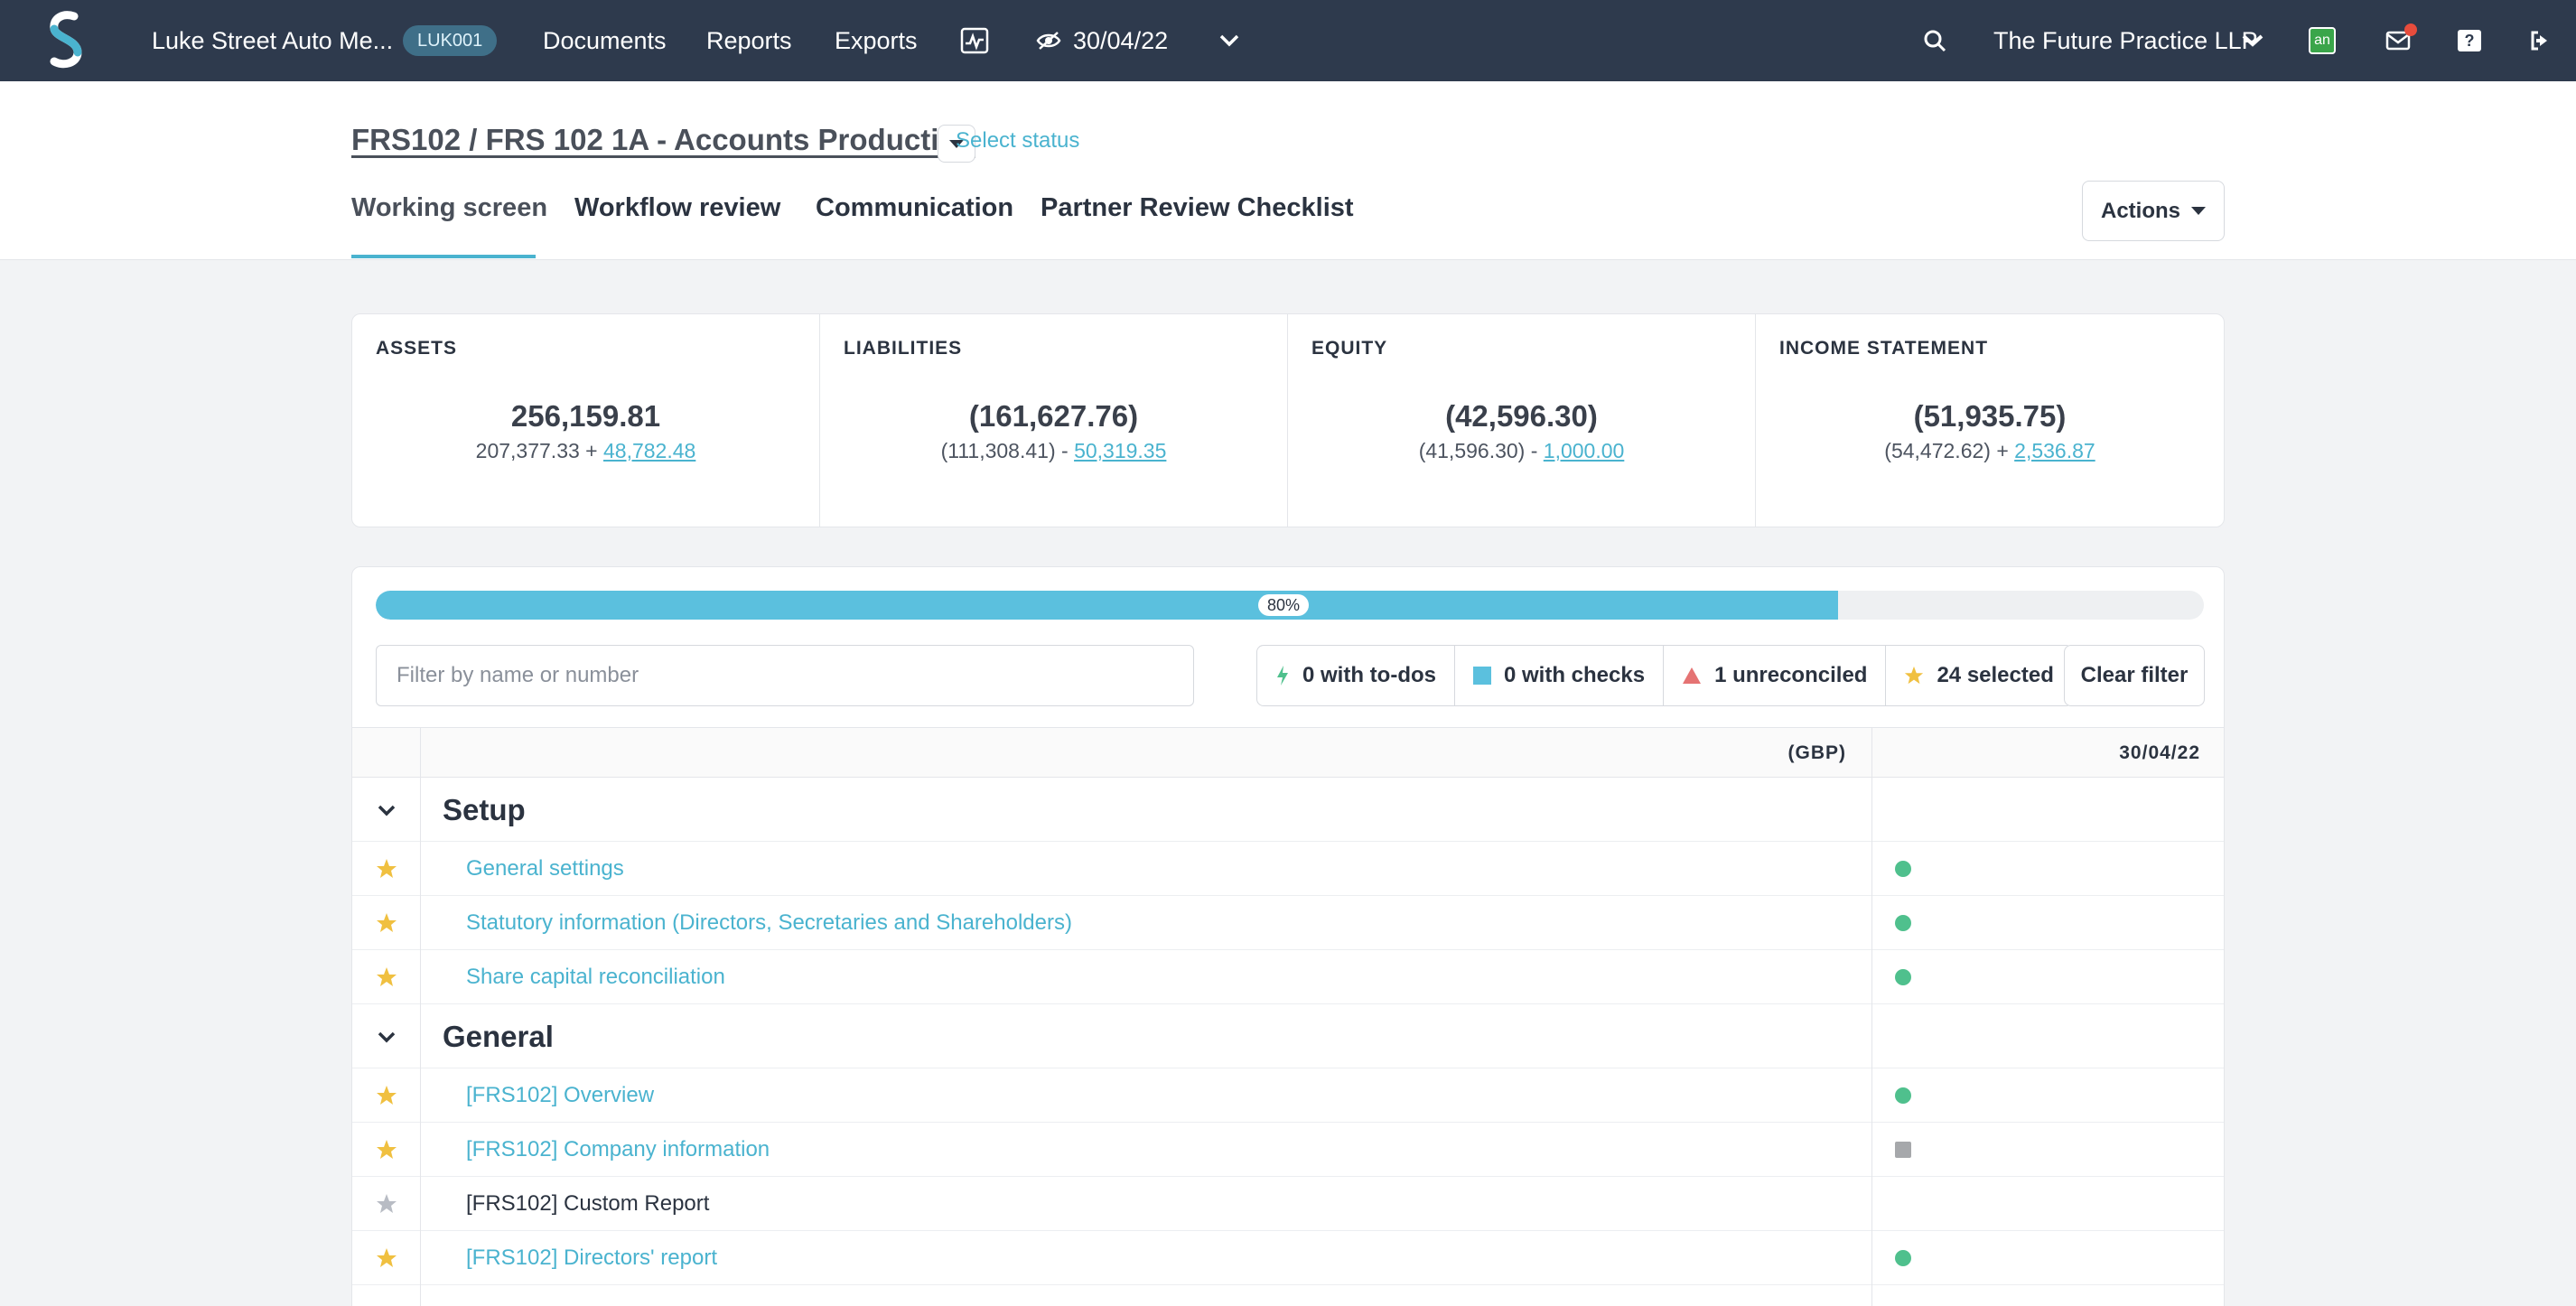 The image size is (2576, 1306). I want to click on status-pending-icon, so click(1903, 1150).